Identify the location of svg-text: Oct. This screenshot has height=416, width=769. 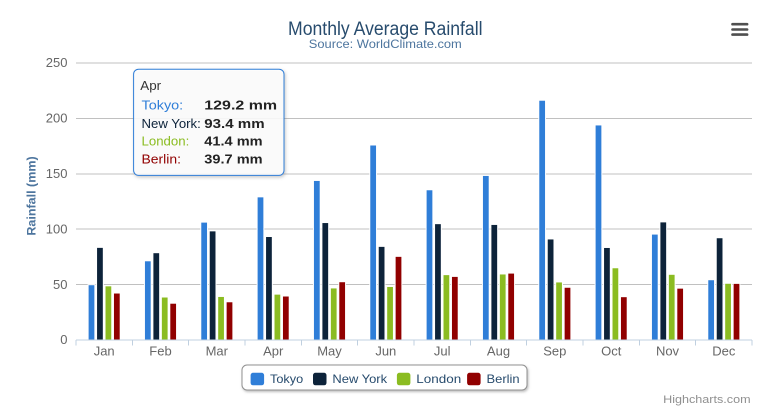
(611, 351).